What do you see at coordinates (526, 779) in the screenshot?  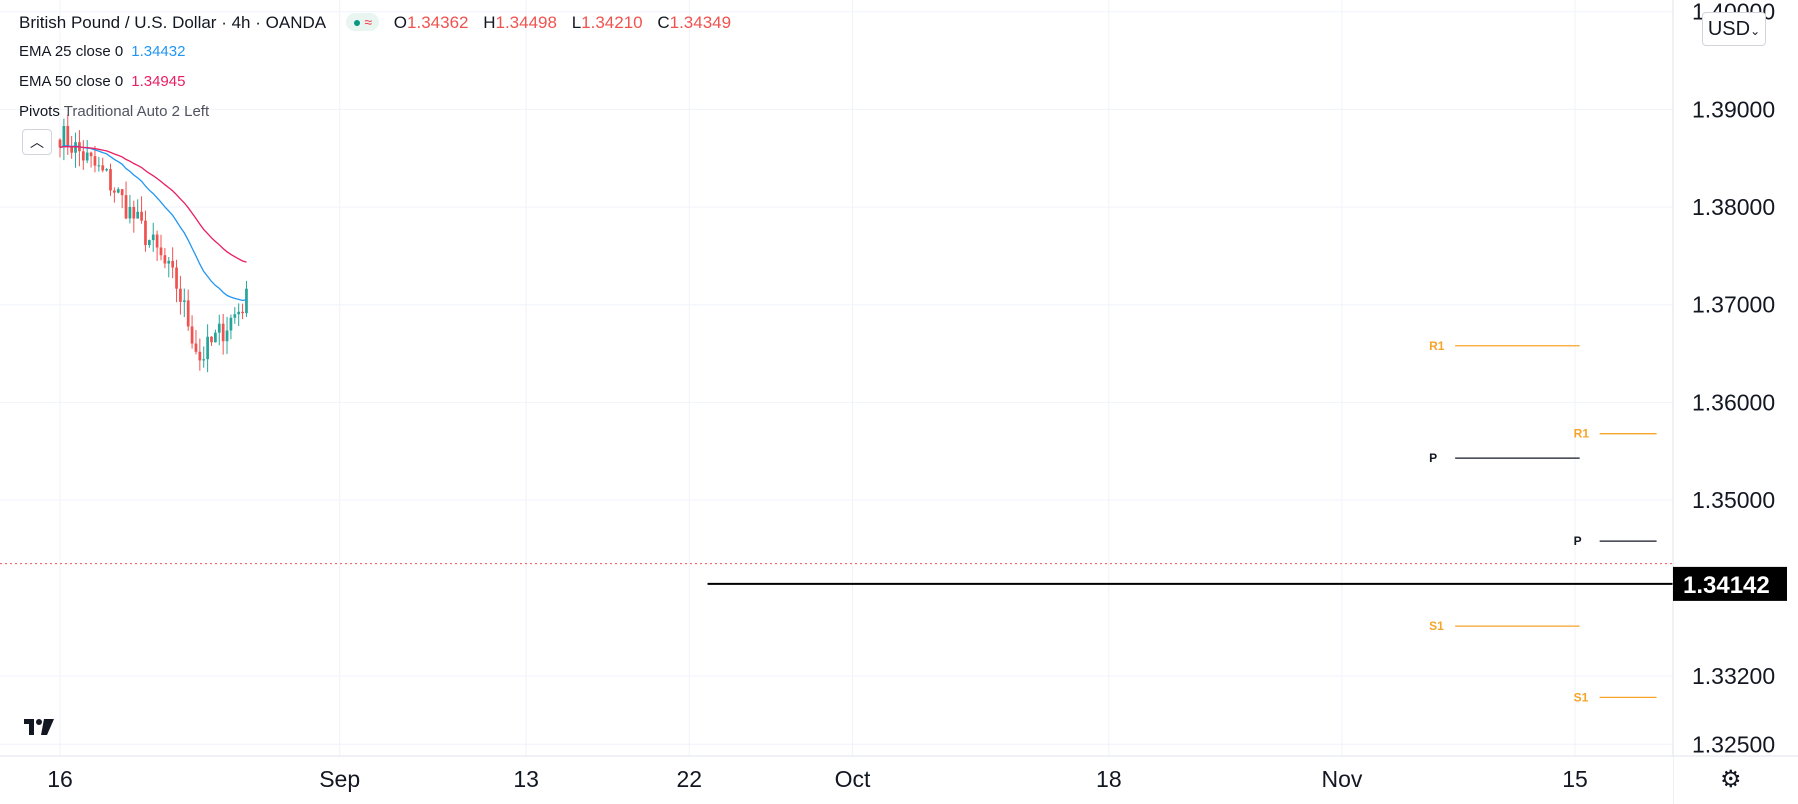 I see `x-tick-label: 13` at bounding box center [526, 779].